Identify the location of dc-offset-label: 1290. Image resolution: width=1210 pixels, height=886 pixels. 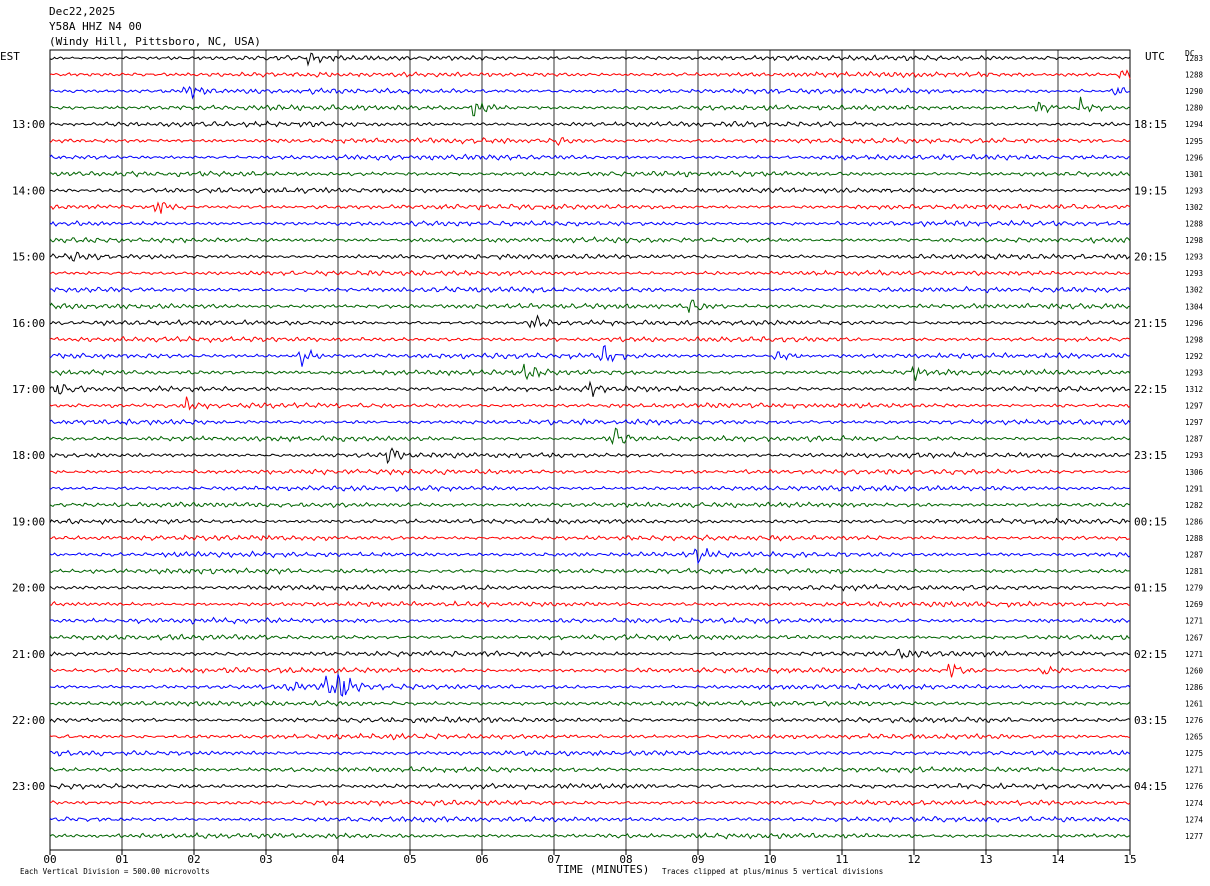
(1194, 91).